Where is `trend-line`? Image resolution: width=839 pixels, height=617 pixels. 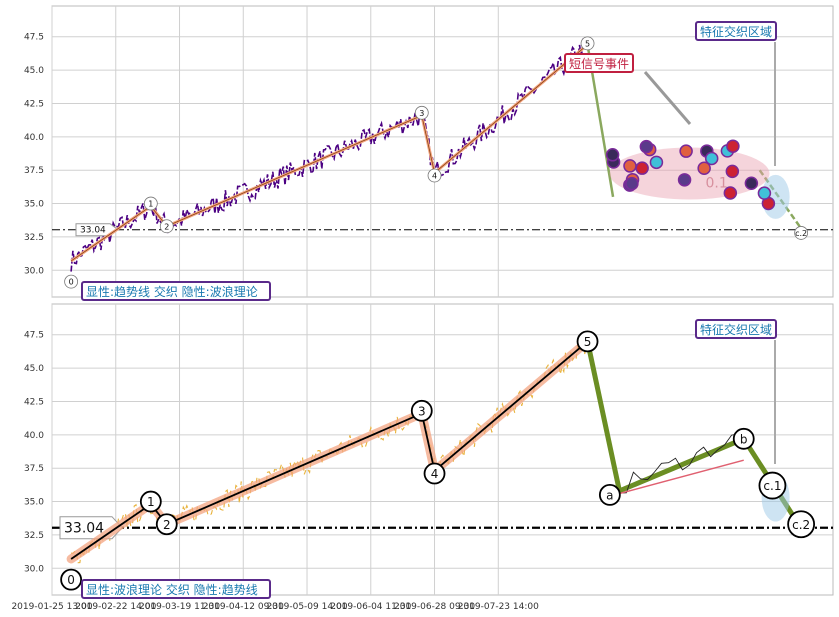 trend-line is located at coordinates (681, 477).